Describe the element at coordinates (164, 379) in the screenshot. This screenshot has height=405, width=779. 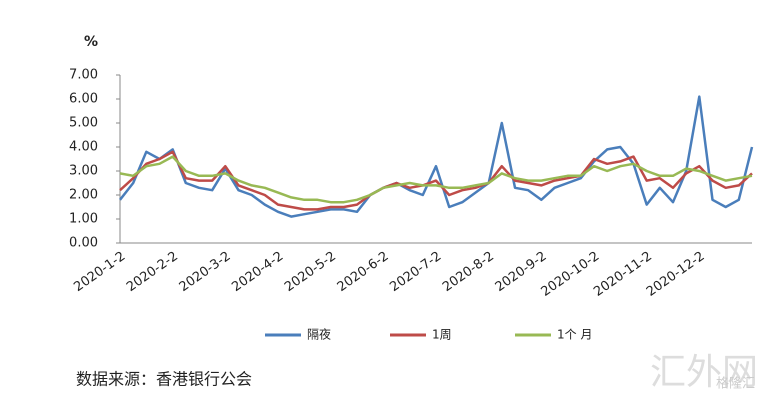
I see `source-note: 数据来源：香港银行公会` at that location.